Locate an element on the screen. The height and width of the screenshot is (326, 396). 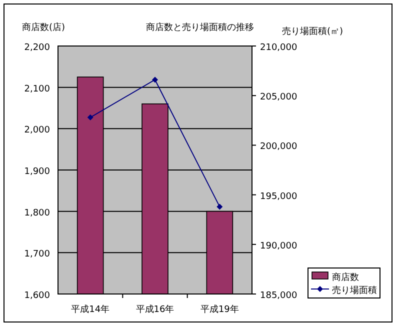
y-tick-label: 2,200 is located at coordinates (37, 48).